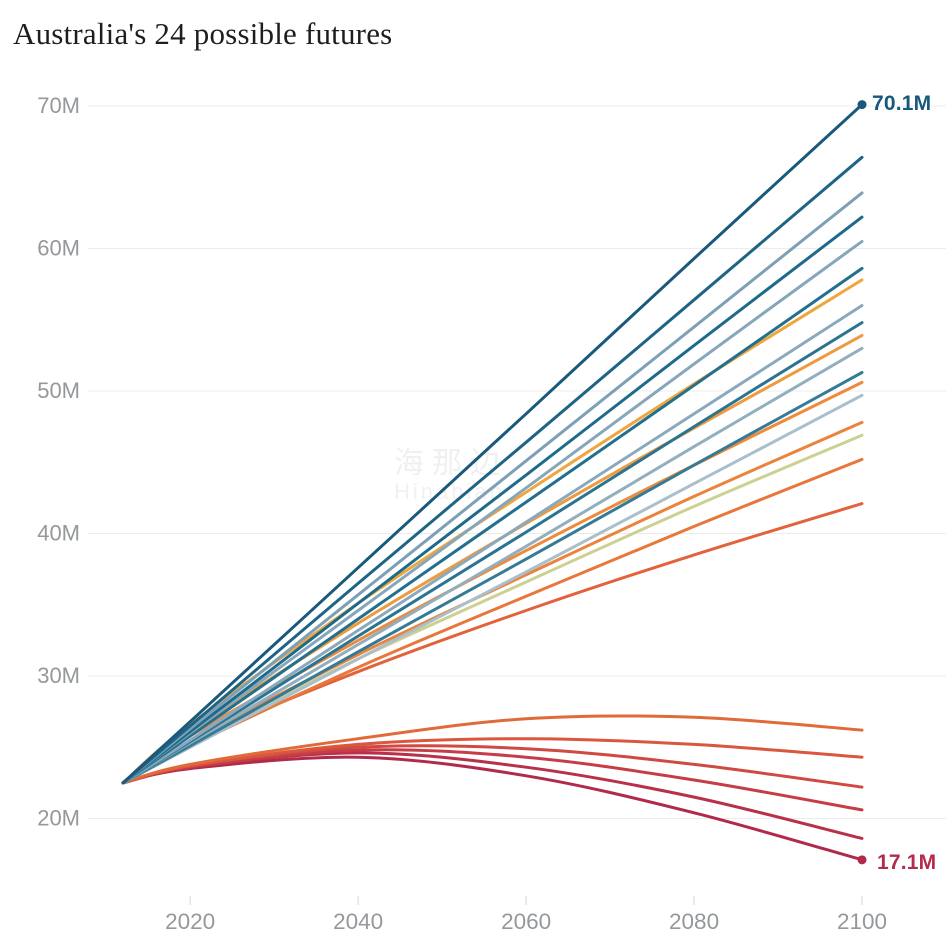 The image size is (946, 949). I want to click on x-axis-tick-label: 2040, so click(358, 921).